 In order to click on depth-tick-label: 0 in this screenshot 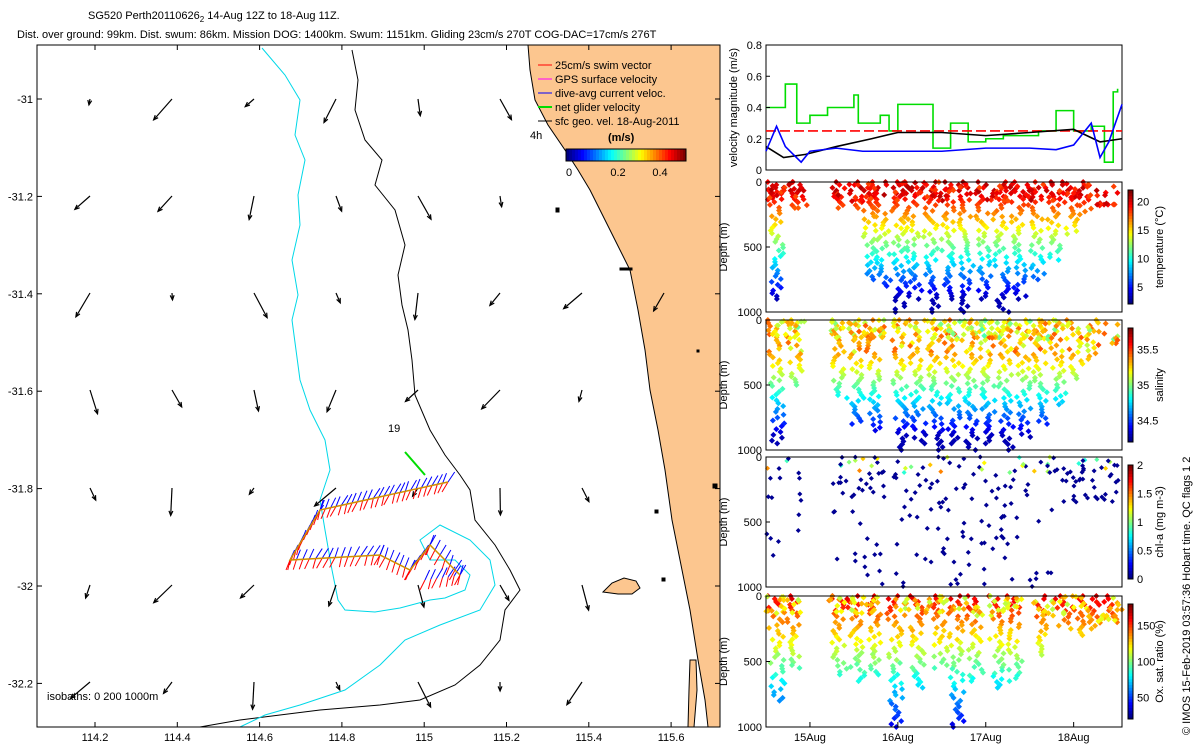, I will do `click(759, 458)`.